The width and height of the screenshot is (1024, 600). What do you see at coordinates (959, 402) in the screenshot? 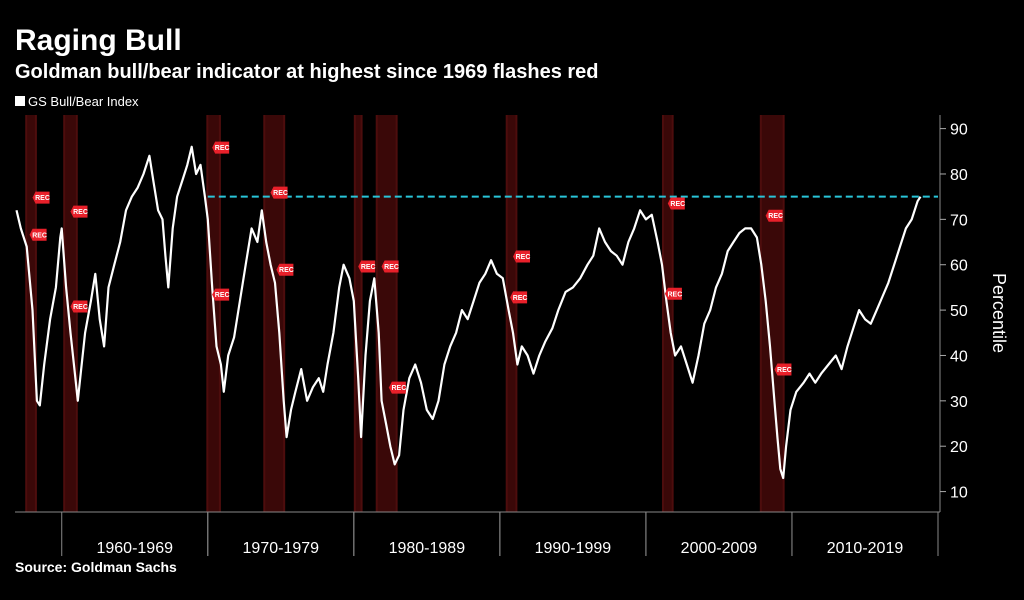
I see `y-tick-label: 30` at bounding box center [959, 402].